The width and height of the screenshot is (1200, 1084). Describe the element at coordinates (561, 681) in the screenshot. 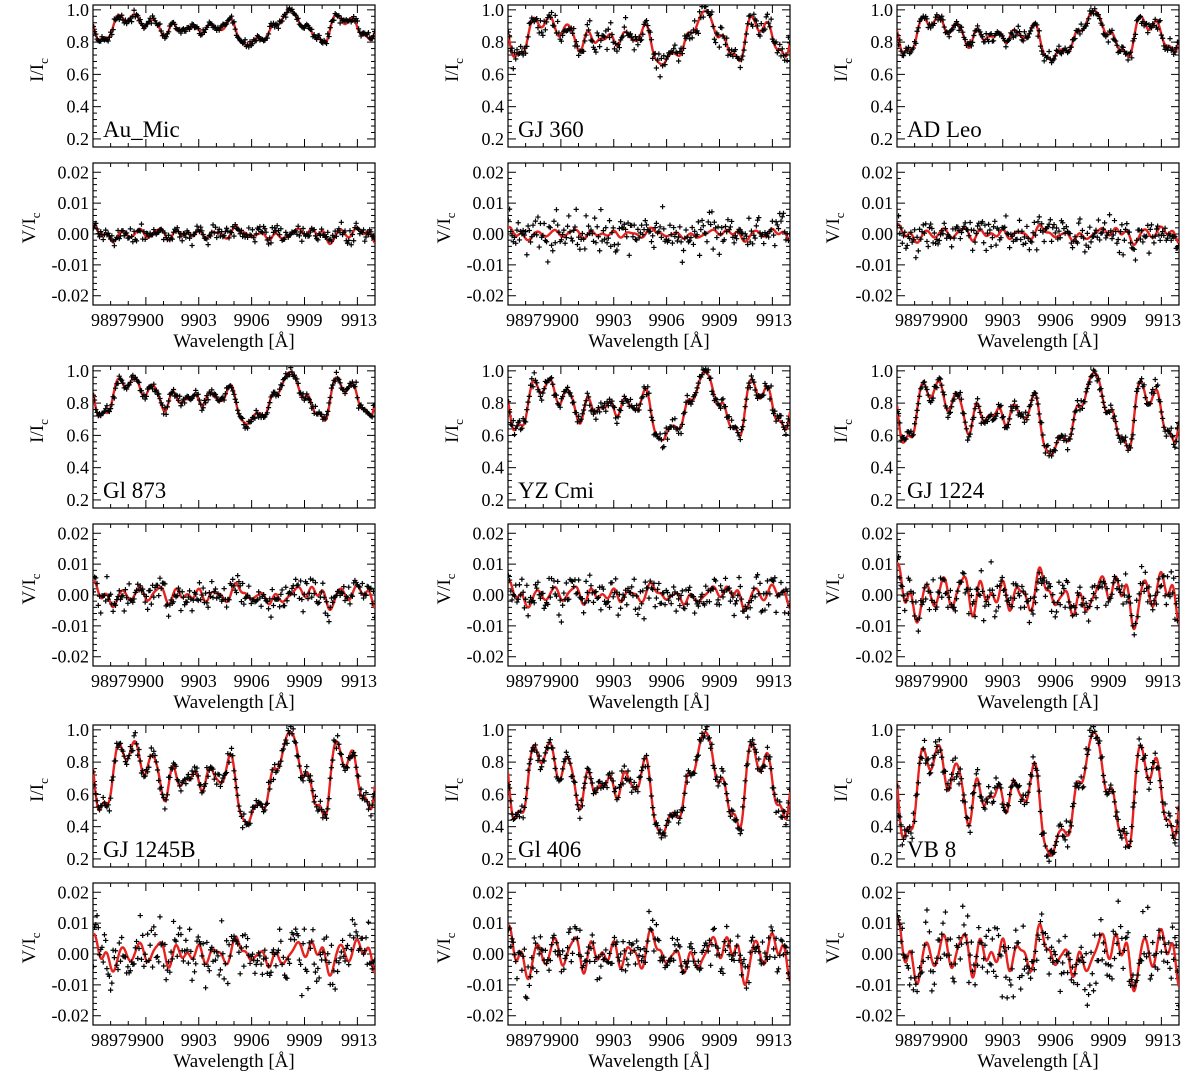

I see `stokes-yz-cmi-xtick-label: 9900` at that location.